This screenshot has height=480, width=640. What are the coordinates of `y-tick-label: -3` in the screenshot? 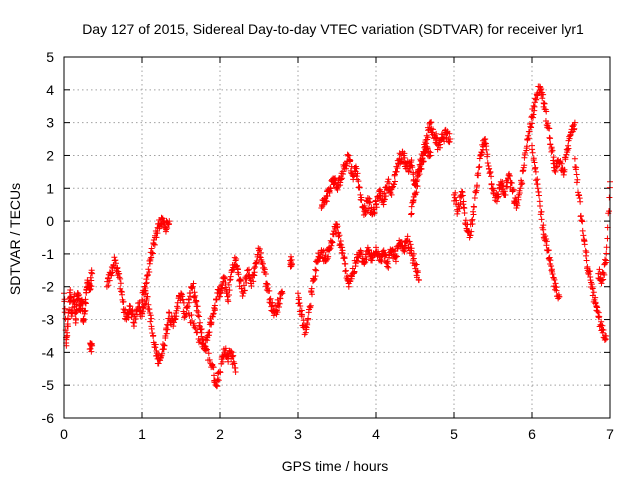 It's located at (48, 320).